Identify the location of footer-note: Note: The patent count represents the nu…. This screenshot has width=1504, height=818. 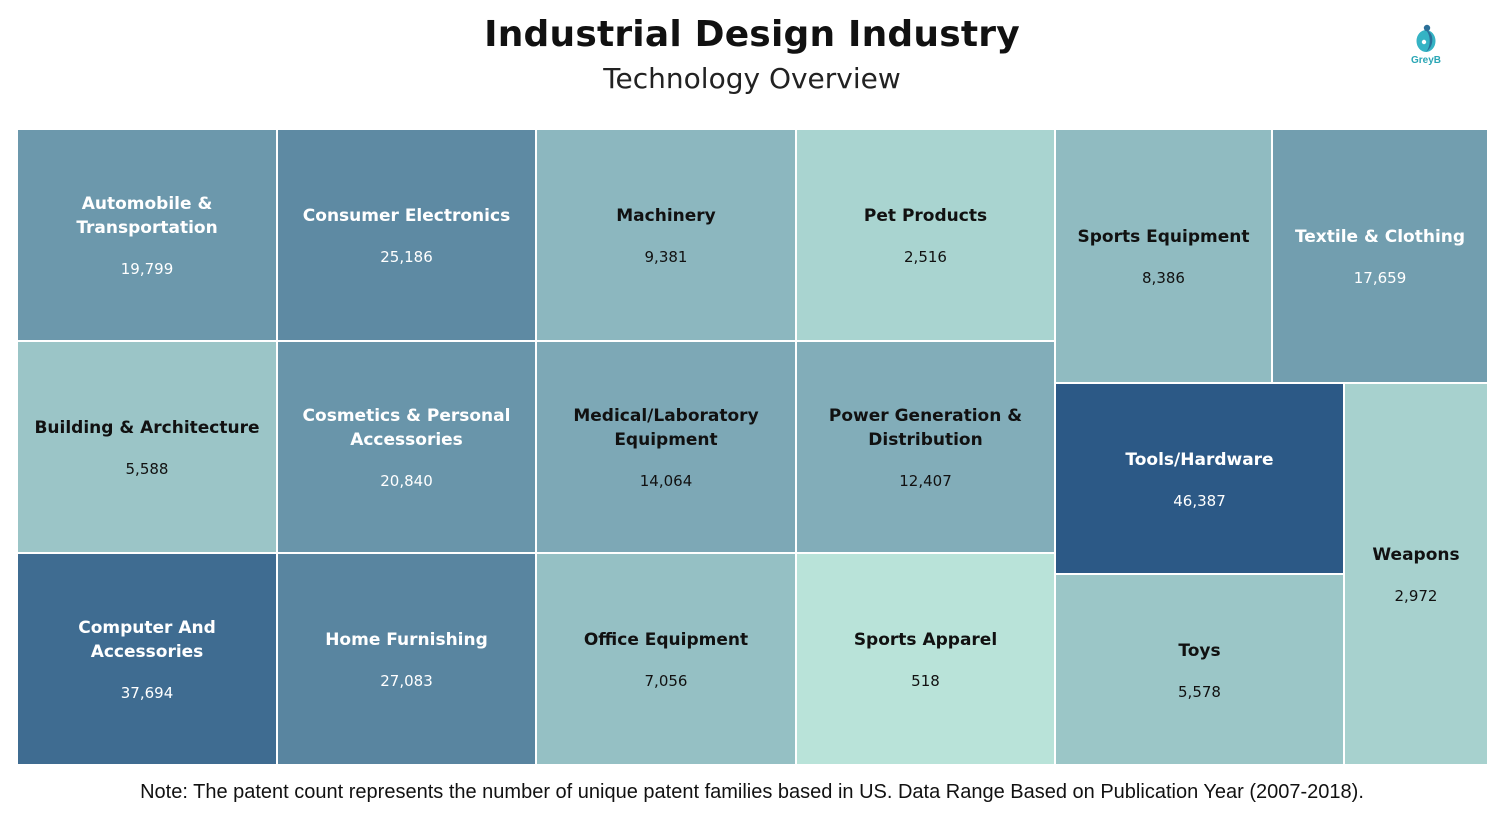
(752, 792).